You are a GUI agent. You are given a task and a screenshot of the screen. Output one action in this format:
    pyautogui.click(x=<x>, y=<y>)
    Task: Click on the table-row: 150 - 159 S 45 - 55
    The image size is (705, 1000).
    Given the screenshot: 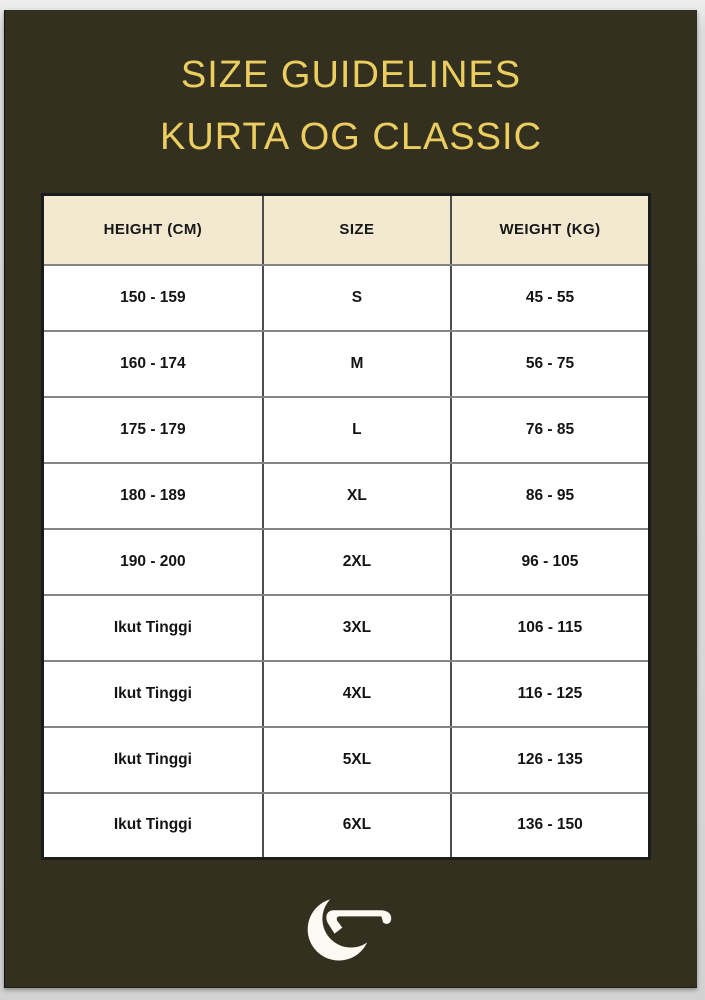 What is the action you would take?
    pyautogui.click(x=346, y=297)
    